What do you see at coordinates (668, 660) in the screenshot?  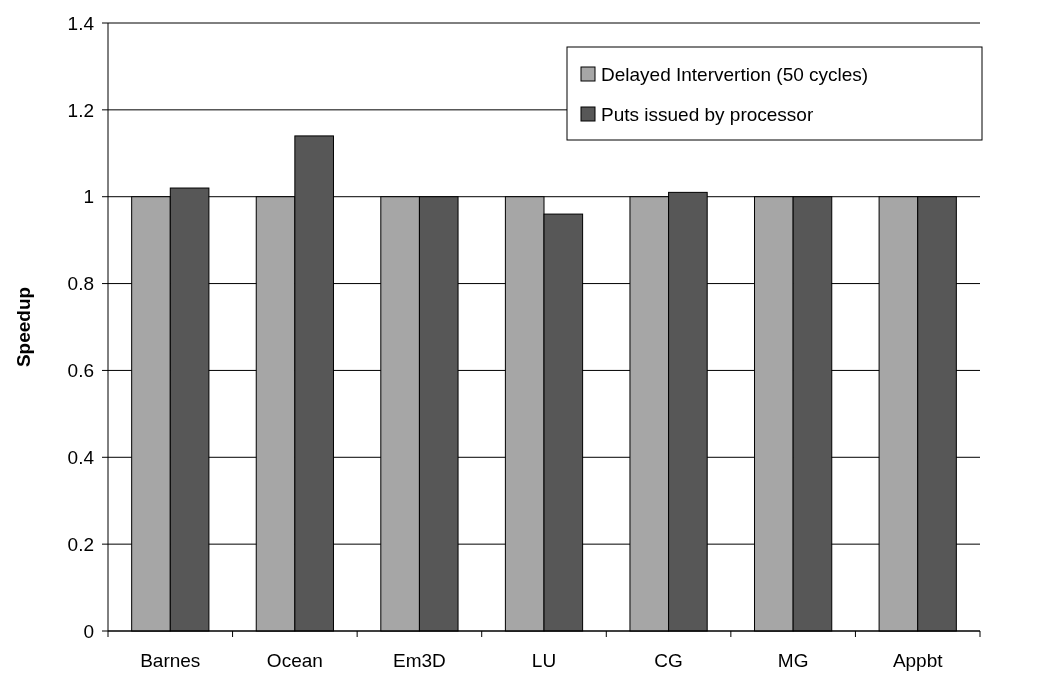 I see `x-tick-label: CG` at bounding box center [668, 660].